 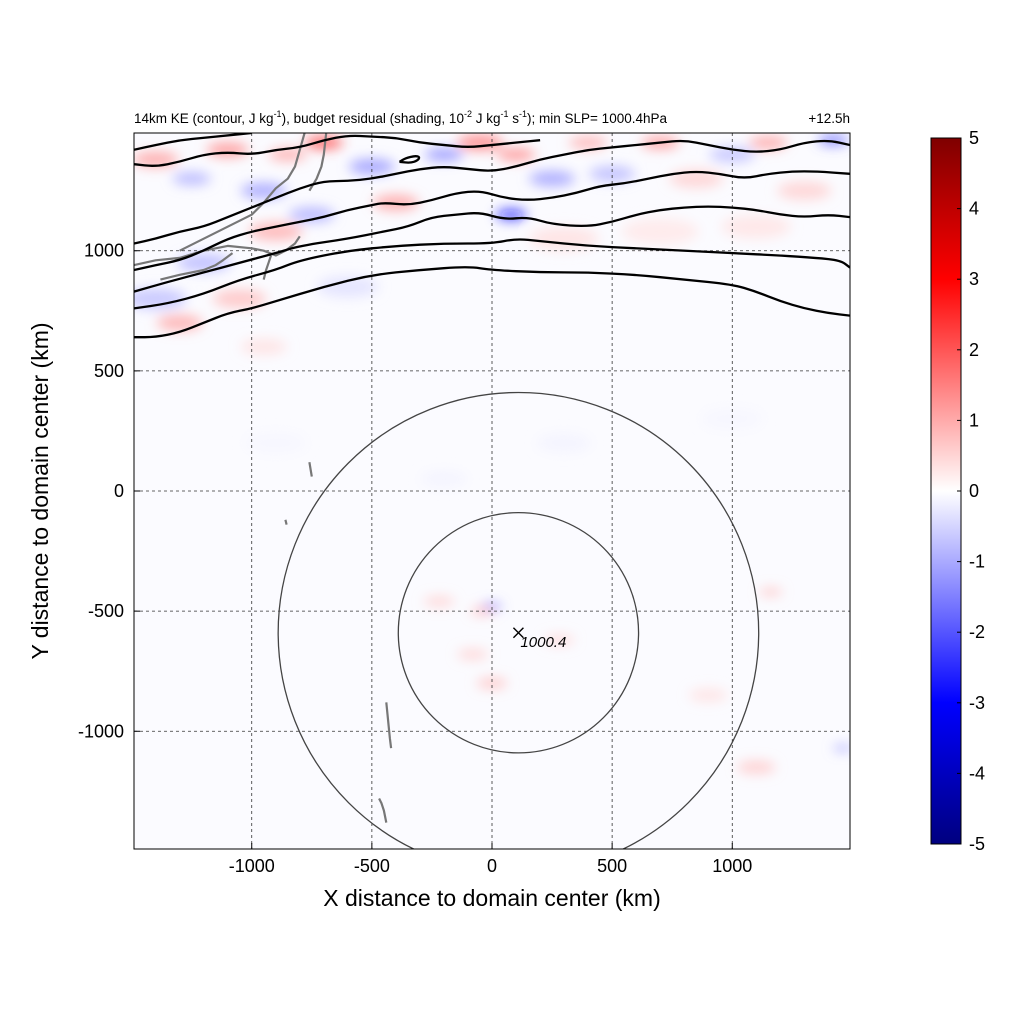 I want to click on colorbar-tick-label: 3, so click(x=974, y=279).